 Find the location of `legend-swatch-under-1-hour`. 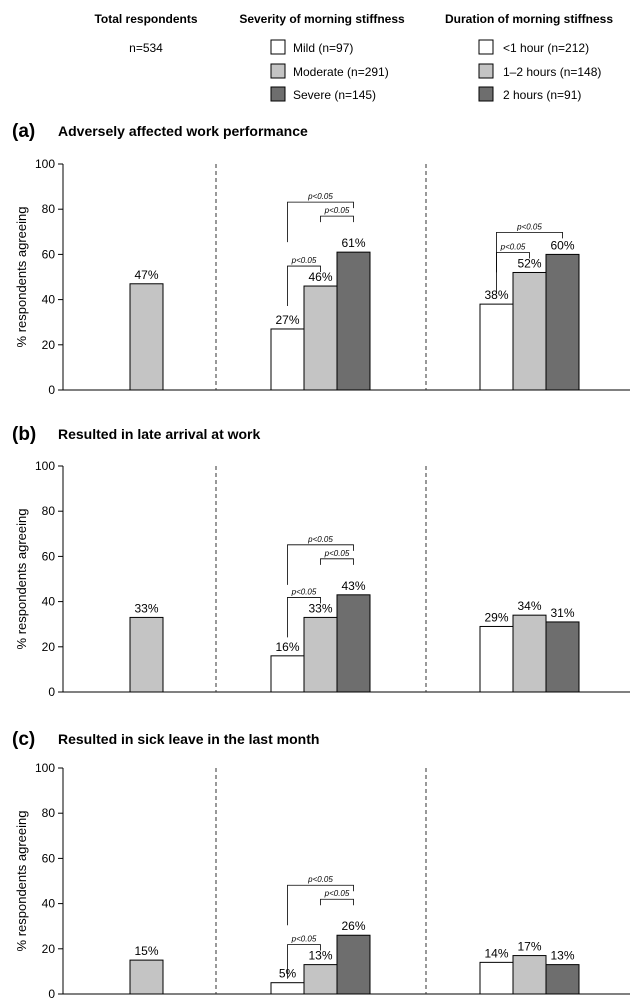

legend-swatch-under-1-hour is located at coordinates (486, 47).